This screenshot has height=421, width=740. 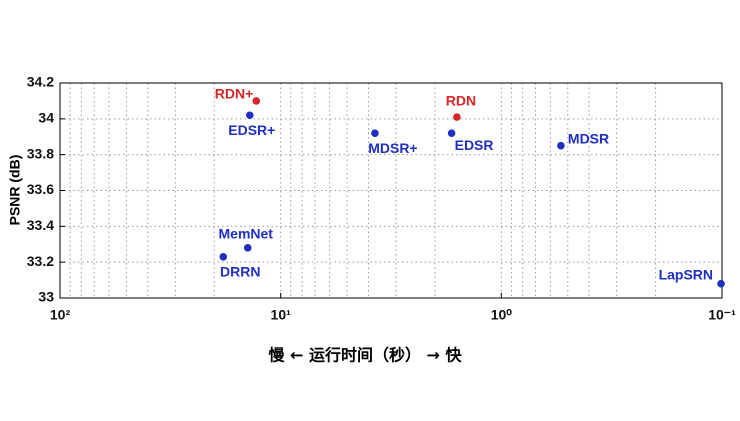 I want to click on y-tick-label: 33.4, so click(x=40, y=225).